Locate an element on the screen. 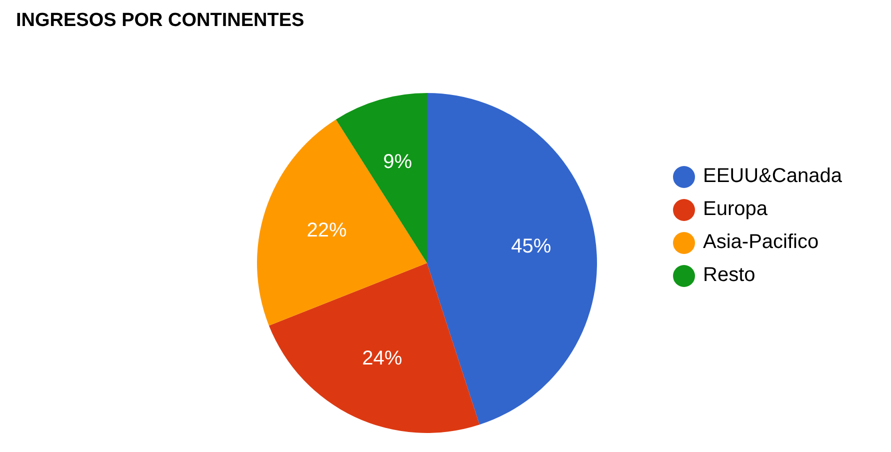 The height and width of the screenshot is (452, 891). legend-label: Resto is located at coordinates (729, 275).